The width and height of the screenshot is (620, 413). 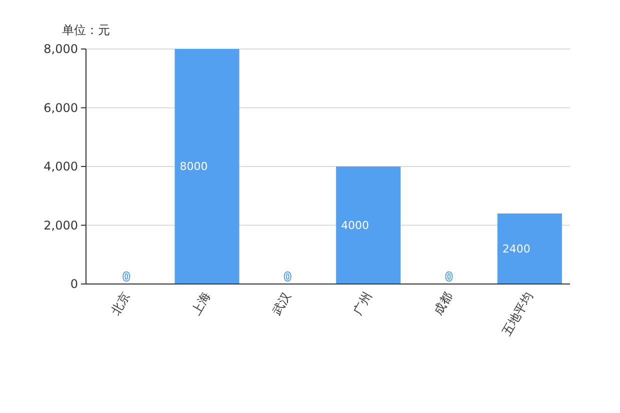 What do you see at coordinates (61, 225) in the screenshot?
I see `y-tick-label: 2,000` at bounding box center [61, 225].